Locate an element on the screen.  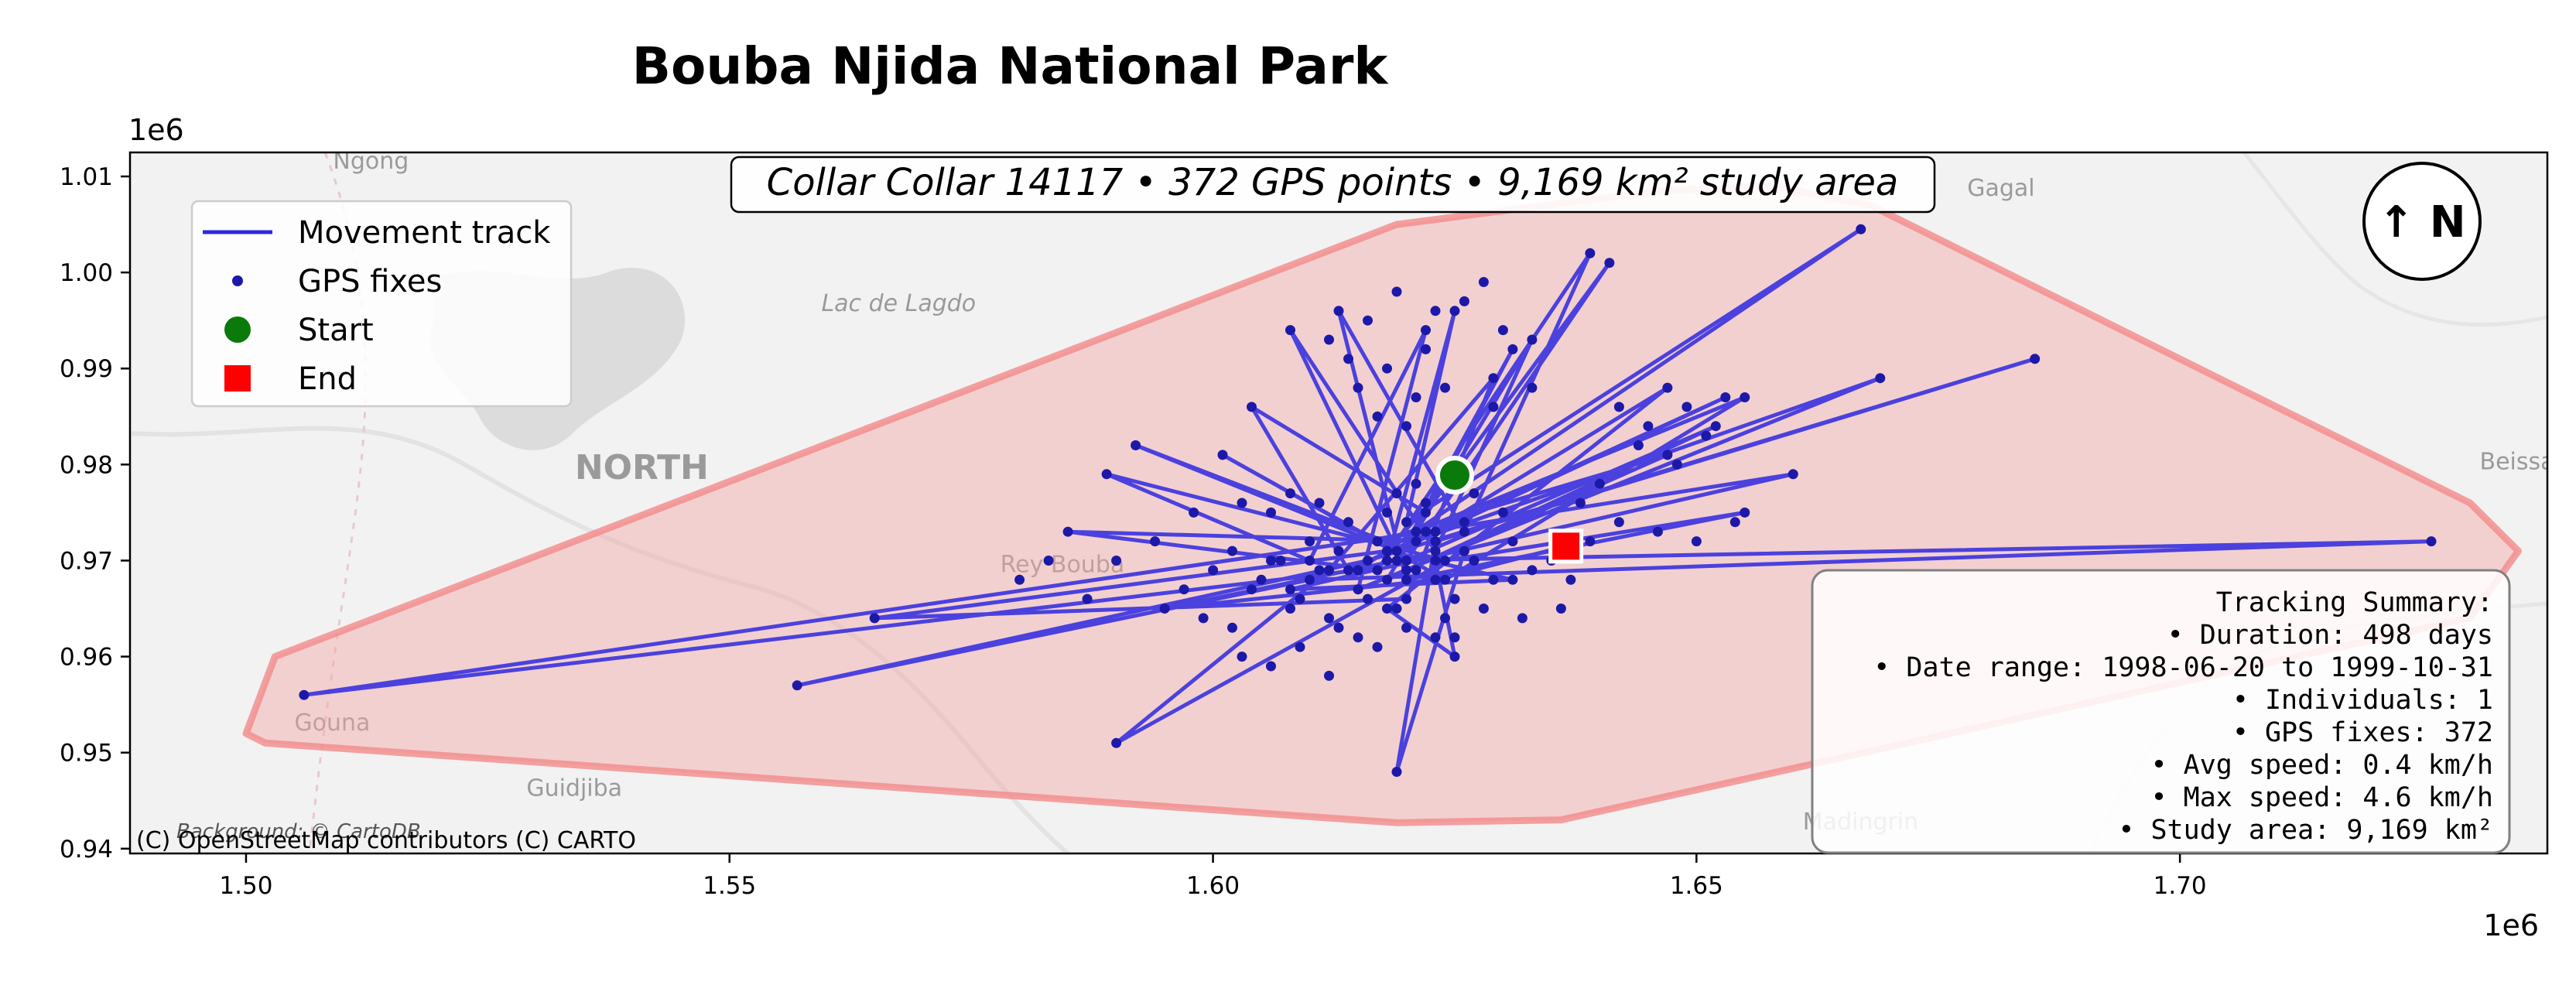
basemap-label: Gagal is located at coordinates (2000, 189).